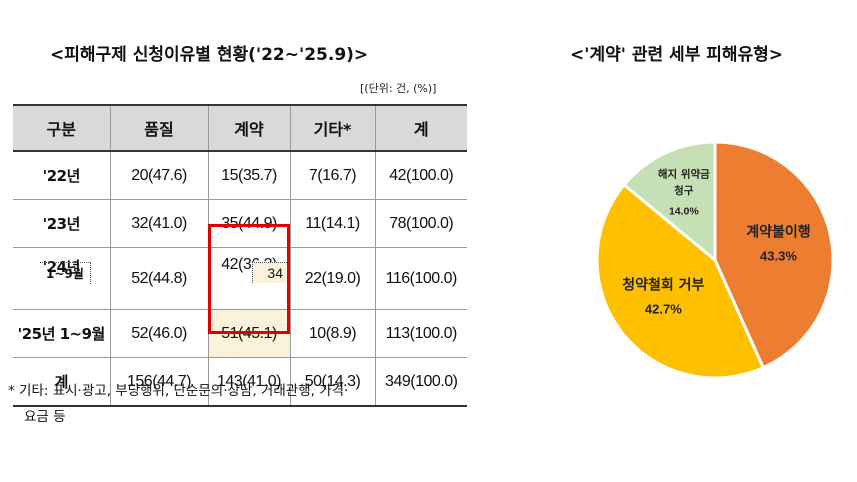 The height and width of the screenshot is (482, 857). I want to click on table-row: '22년 20(47.6) 15(35.7) 7(16.7) 42(100.0), so click(240, 175).